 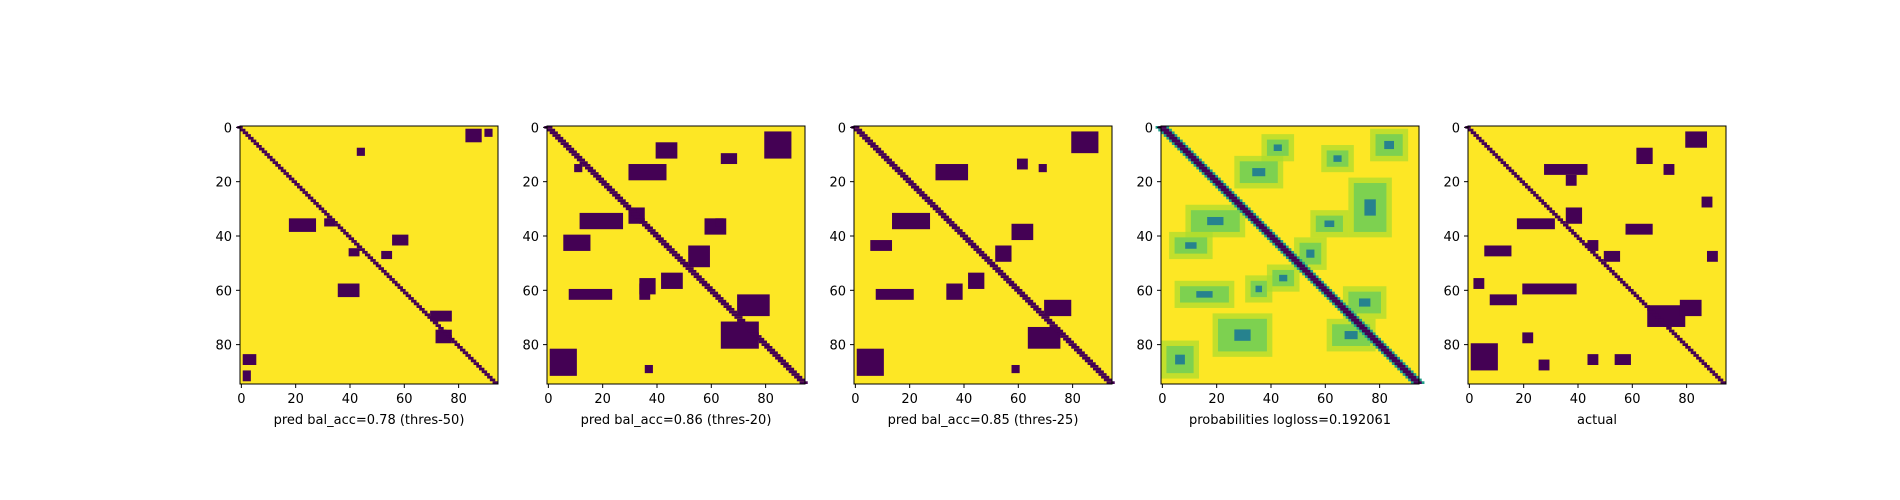 I want to click on y-tick-label: 40, so click(x=530, y=237).